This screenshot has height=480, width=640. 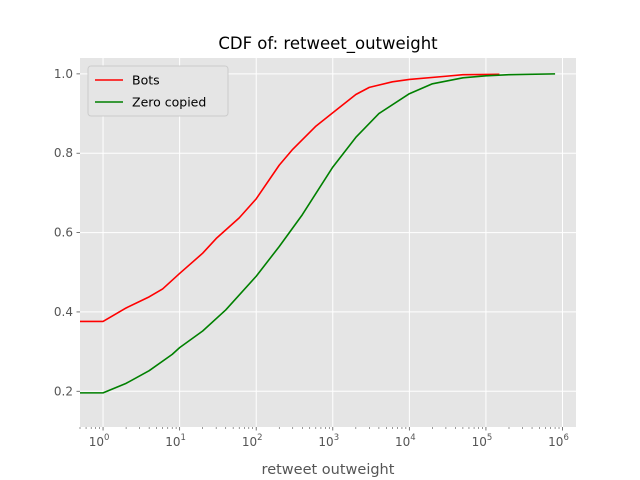 I want to click on x-tick-label: 10¹, so click(x=175, y=441).